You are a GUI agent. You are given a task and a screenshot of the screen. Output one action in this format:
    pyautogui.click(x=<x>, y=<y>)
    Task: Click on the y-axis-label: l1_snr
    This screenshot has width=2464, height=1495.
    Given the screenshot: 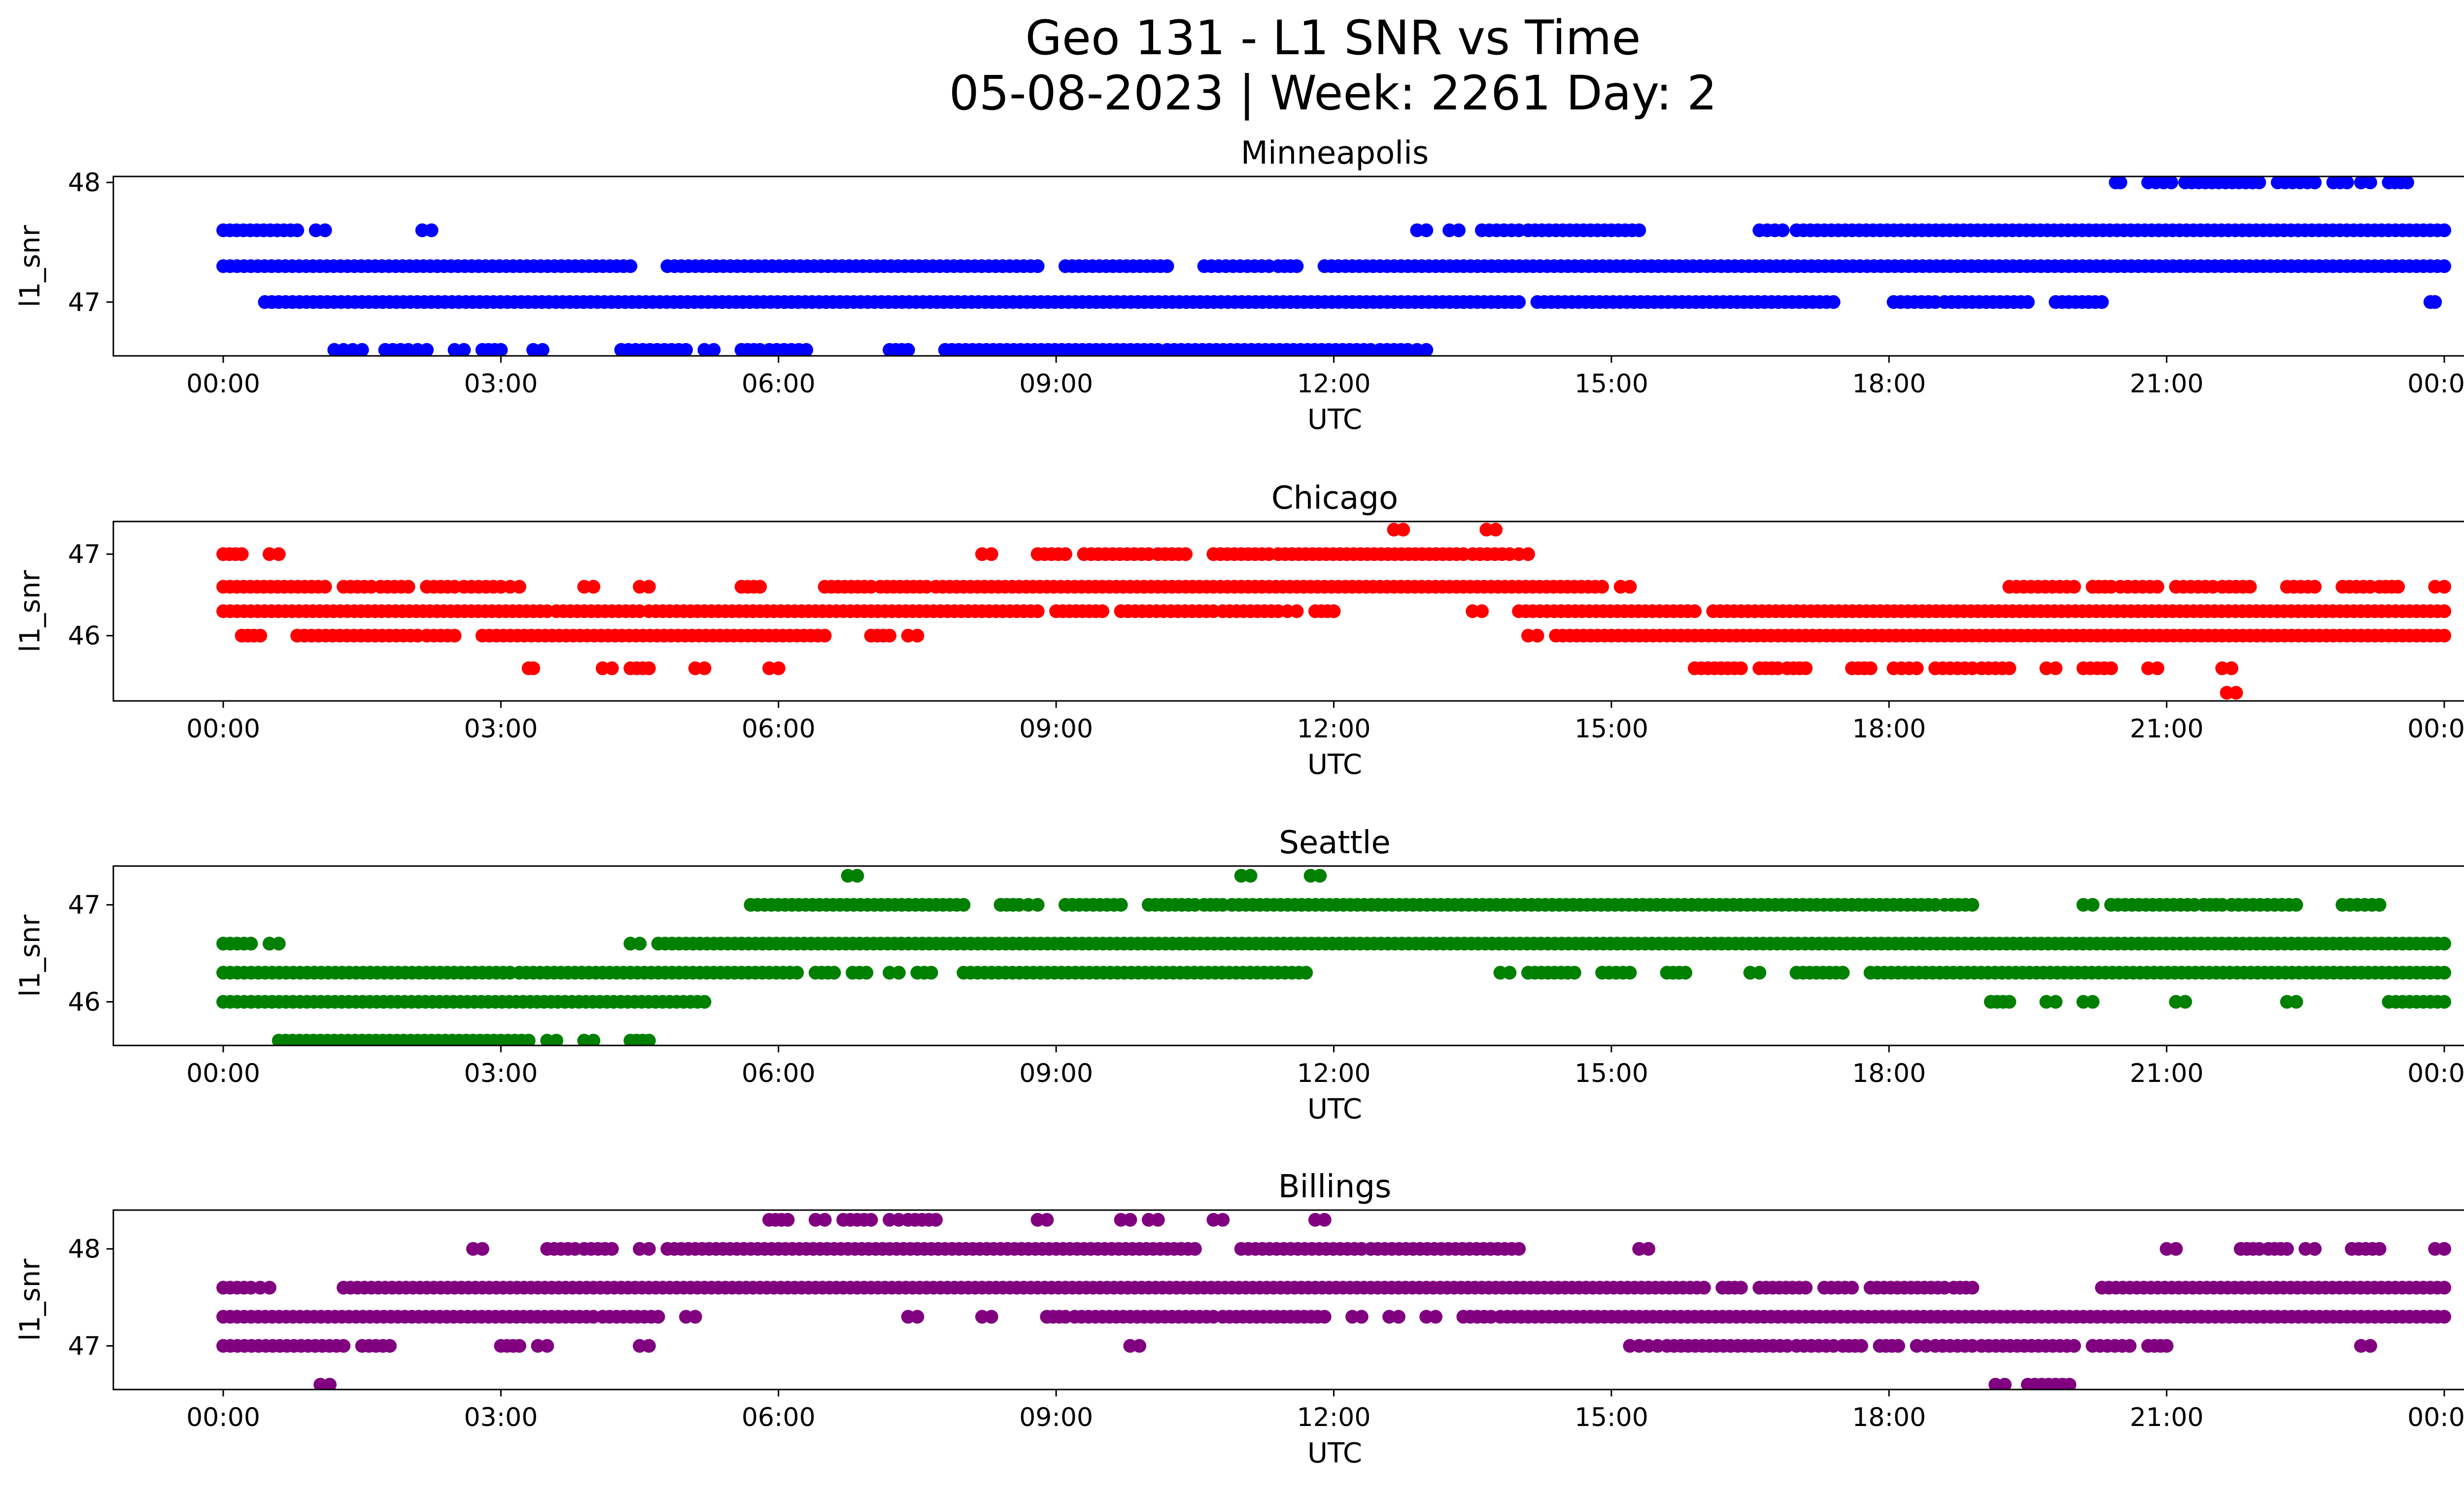 What is the action you would take?
    pyautogui.click(x=30, y=611)
    